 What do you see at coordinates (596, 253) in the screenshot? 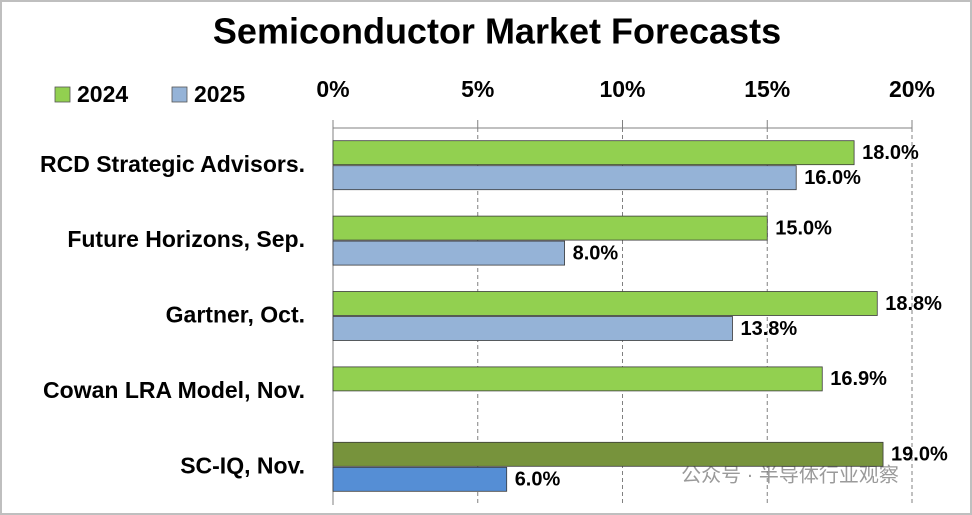
I see `value-label: 8.0%` at bounding box center [596, 253].